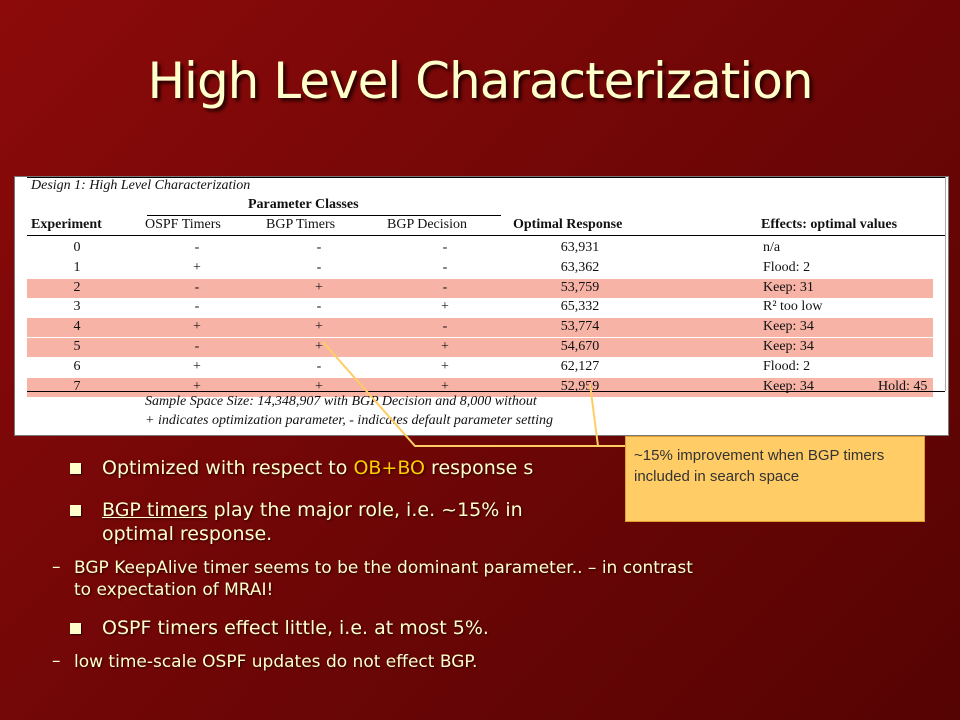 The image size is (960, 720). What do you see at coordinates (187, 534) in the screenshot?
I see `bullet-bgp-timers-line2: optimal response.` at bounding box center [187, 534].